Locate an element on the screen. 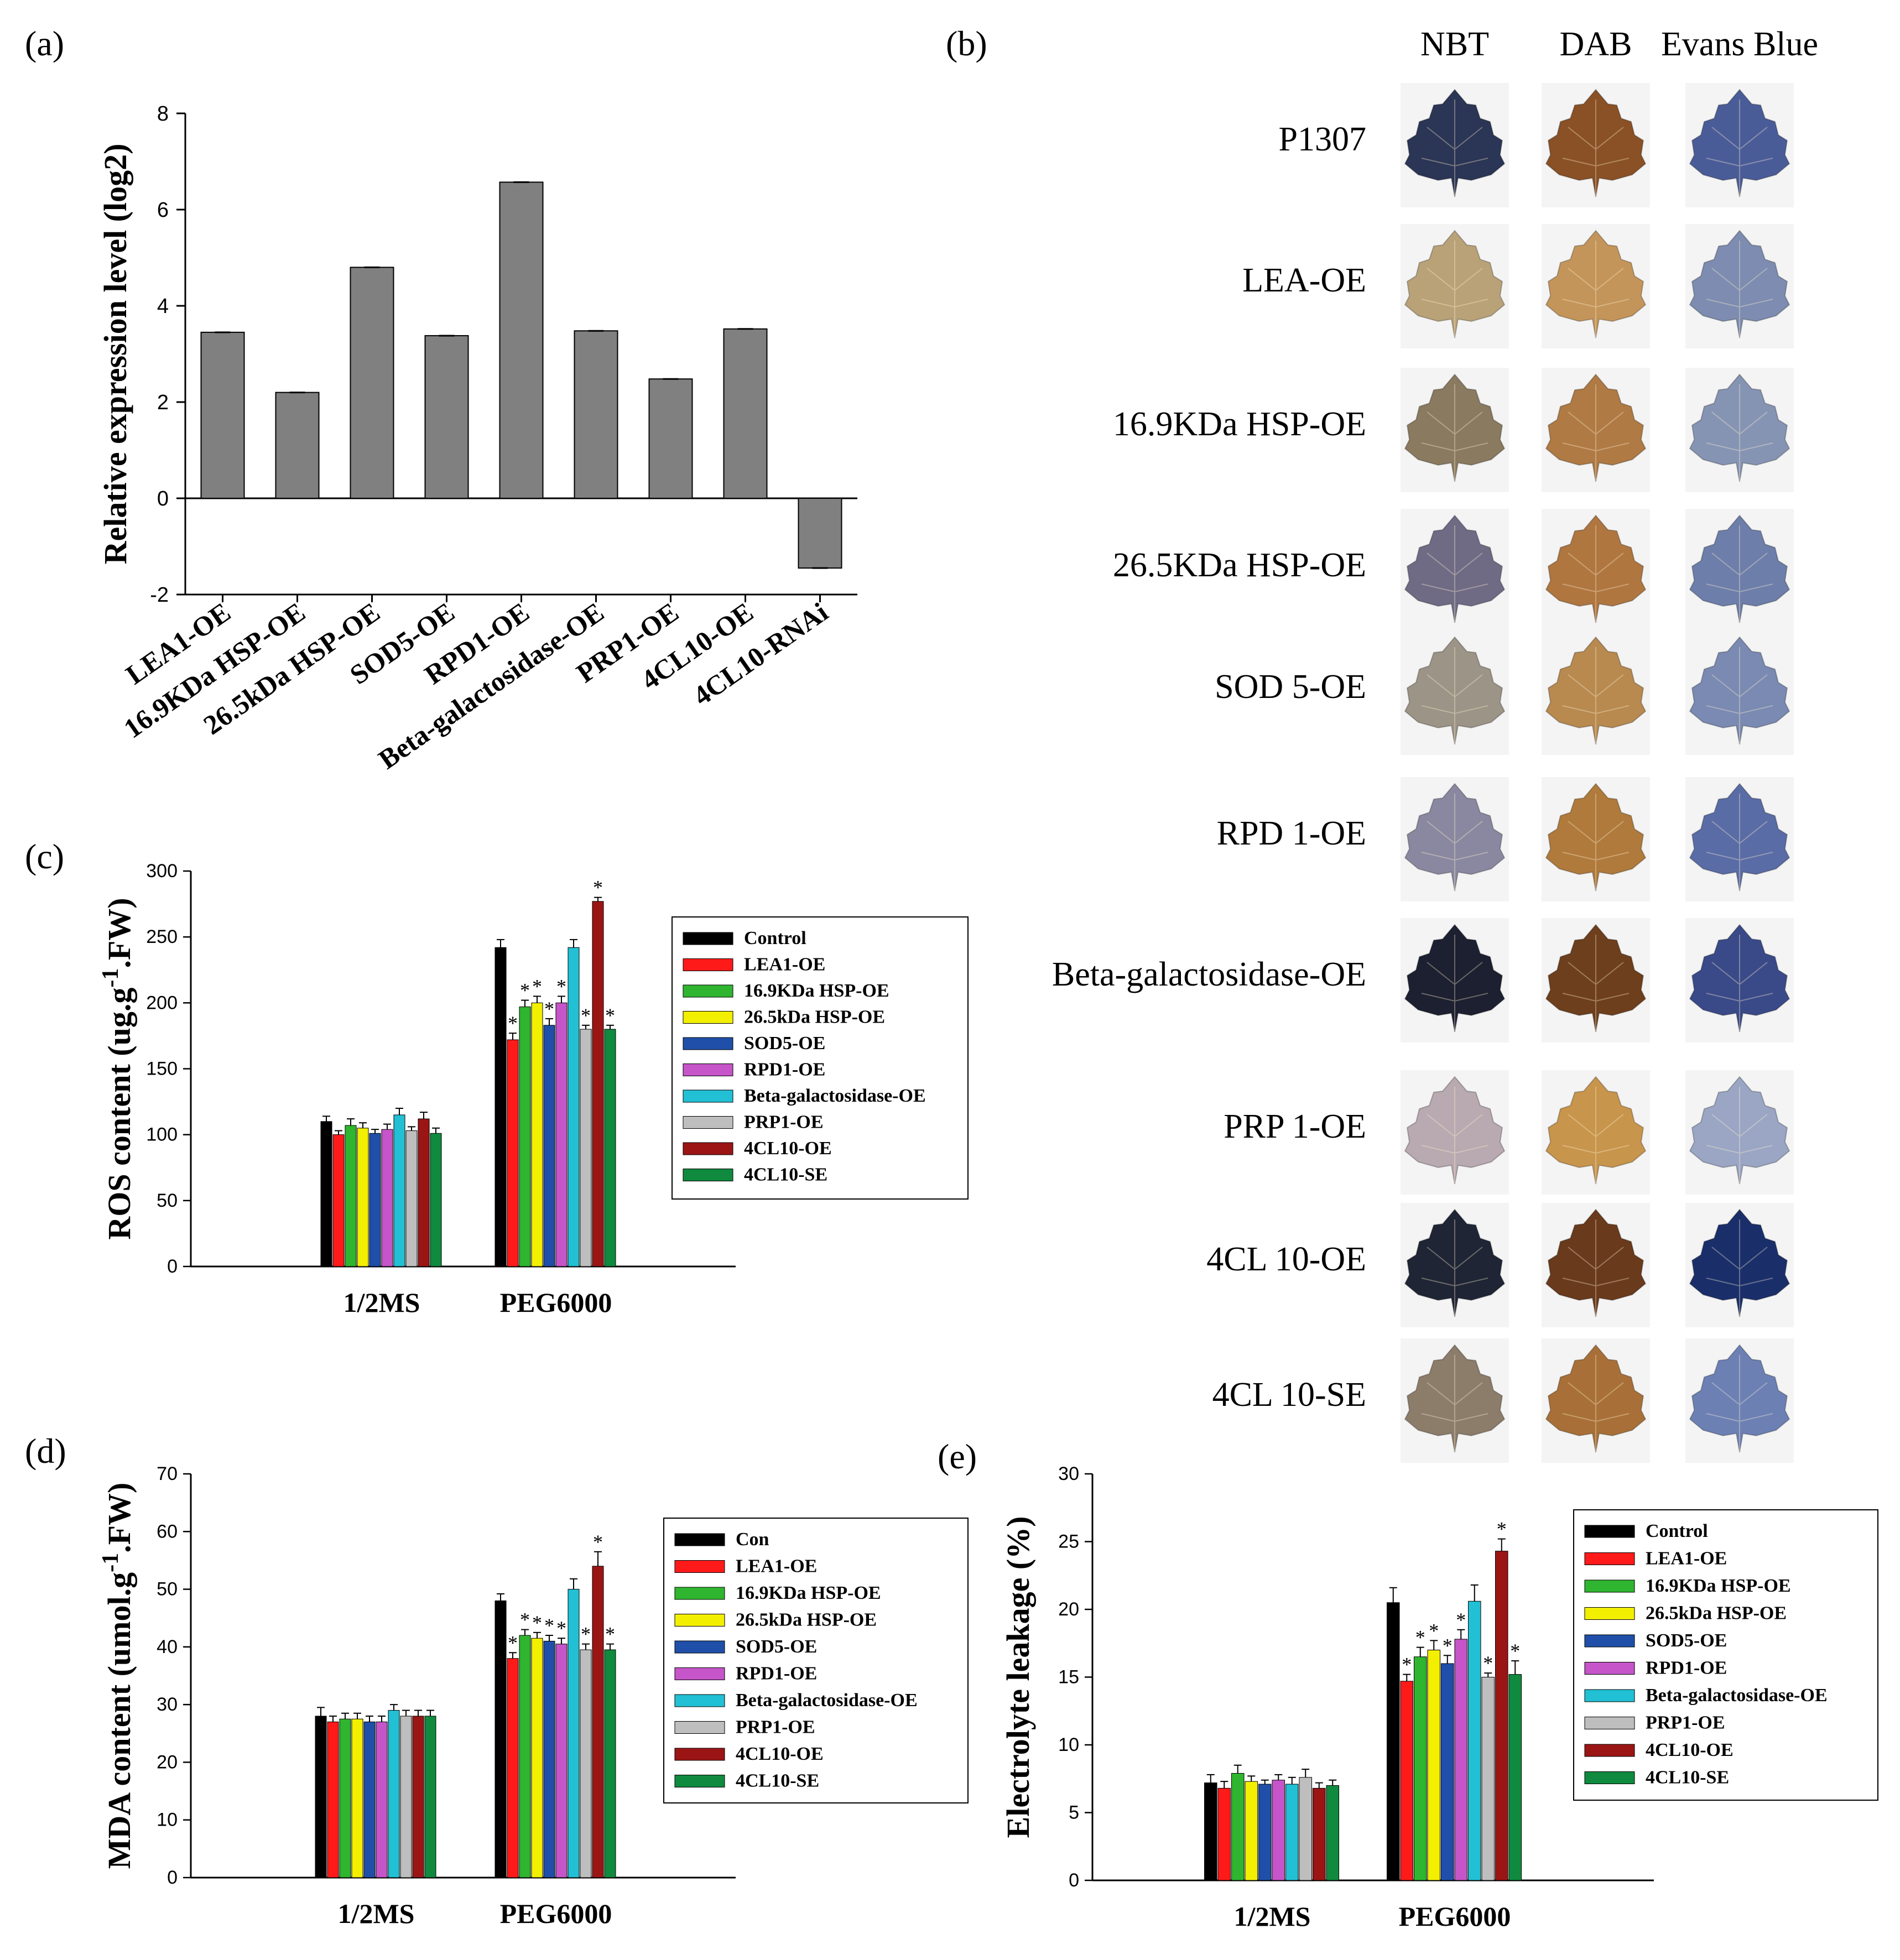 This screenshot has width=1900, height=1960. y-axis-title: MDA content (umol.g-1.FW) is located at coordinates (118, 1676).